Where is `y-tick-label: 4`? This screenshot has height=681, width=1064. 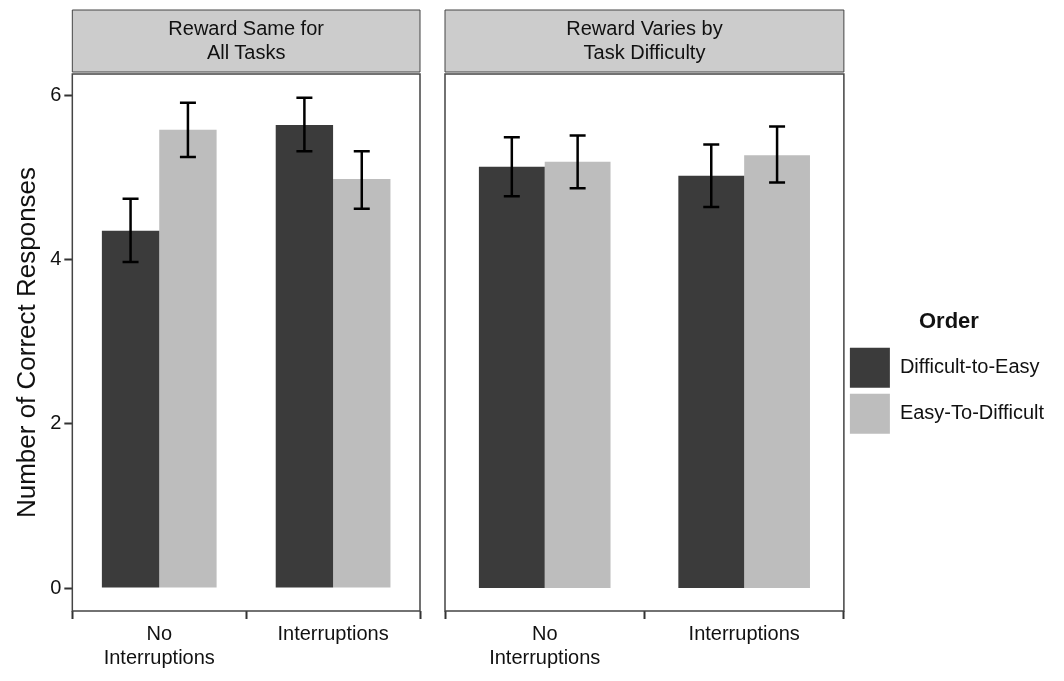 y-tick-label: 4 is located at coordinates (56, 258).